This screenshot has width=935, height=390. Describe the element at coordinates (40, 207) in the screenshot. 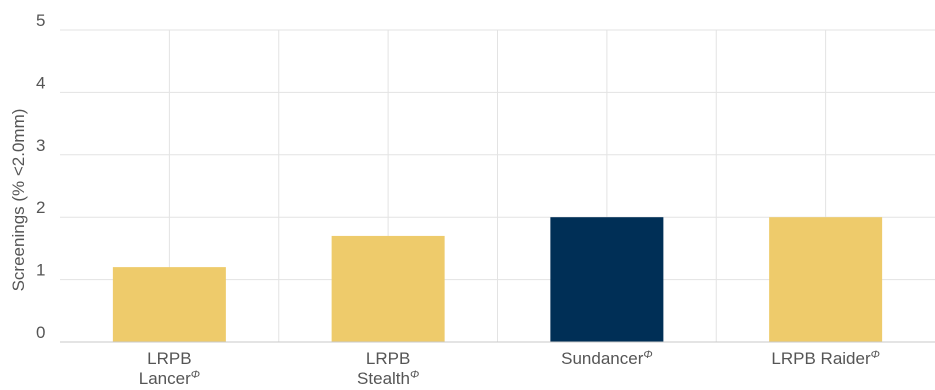

I see `y-tick-label: 2` at that location.